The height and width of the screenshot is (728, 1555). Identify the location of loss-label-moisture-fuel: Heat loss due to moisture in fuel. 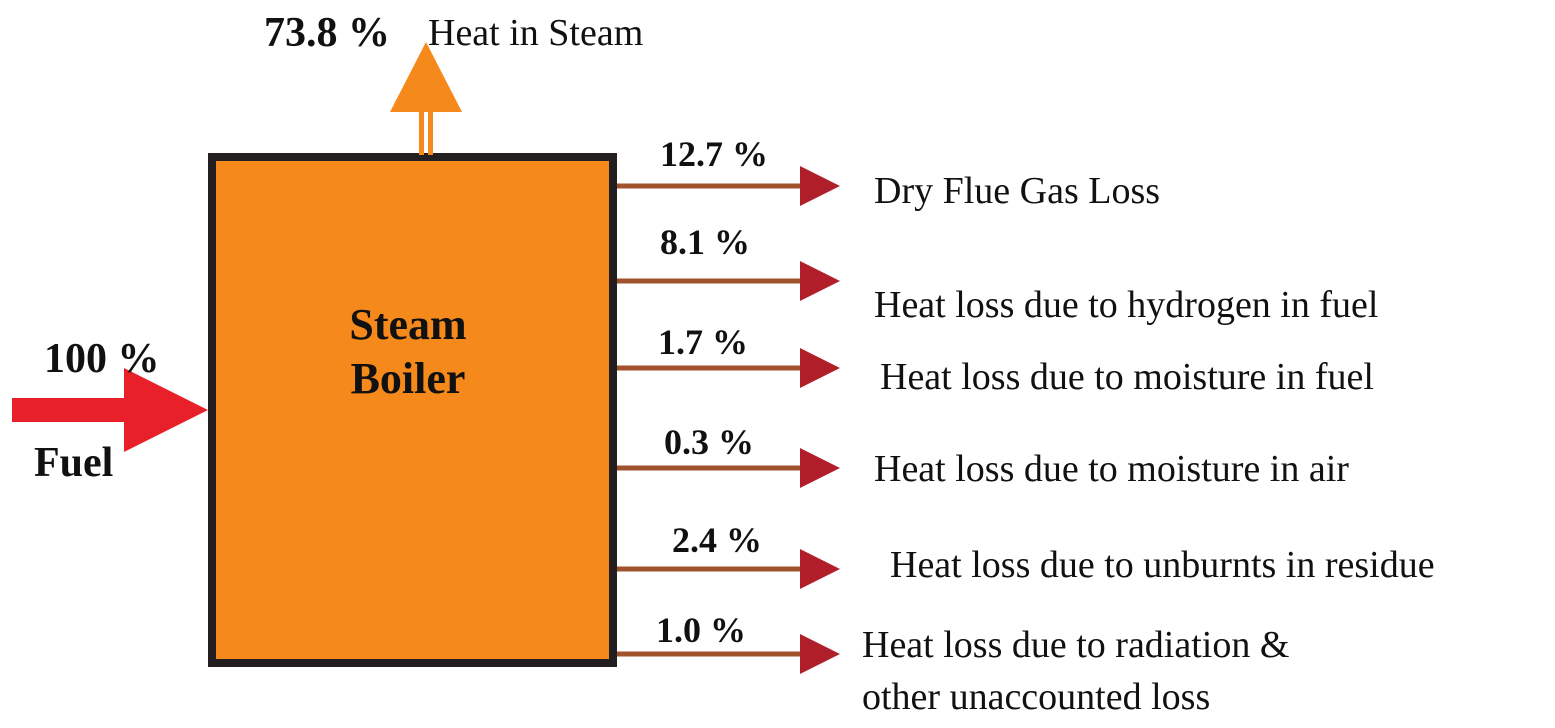
(1127, 377).